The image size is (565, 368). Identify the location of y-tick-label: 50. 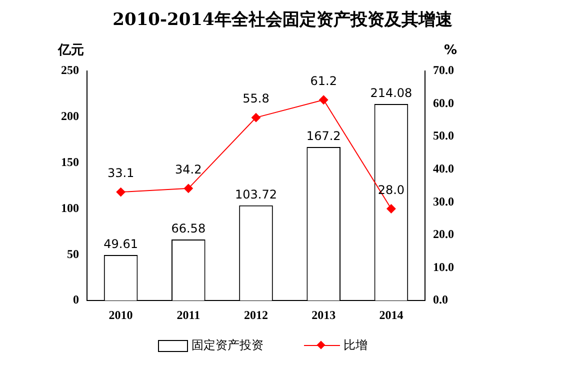
(73, 253).